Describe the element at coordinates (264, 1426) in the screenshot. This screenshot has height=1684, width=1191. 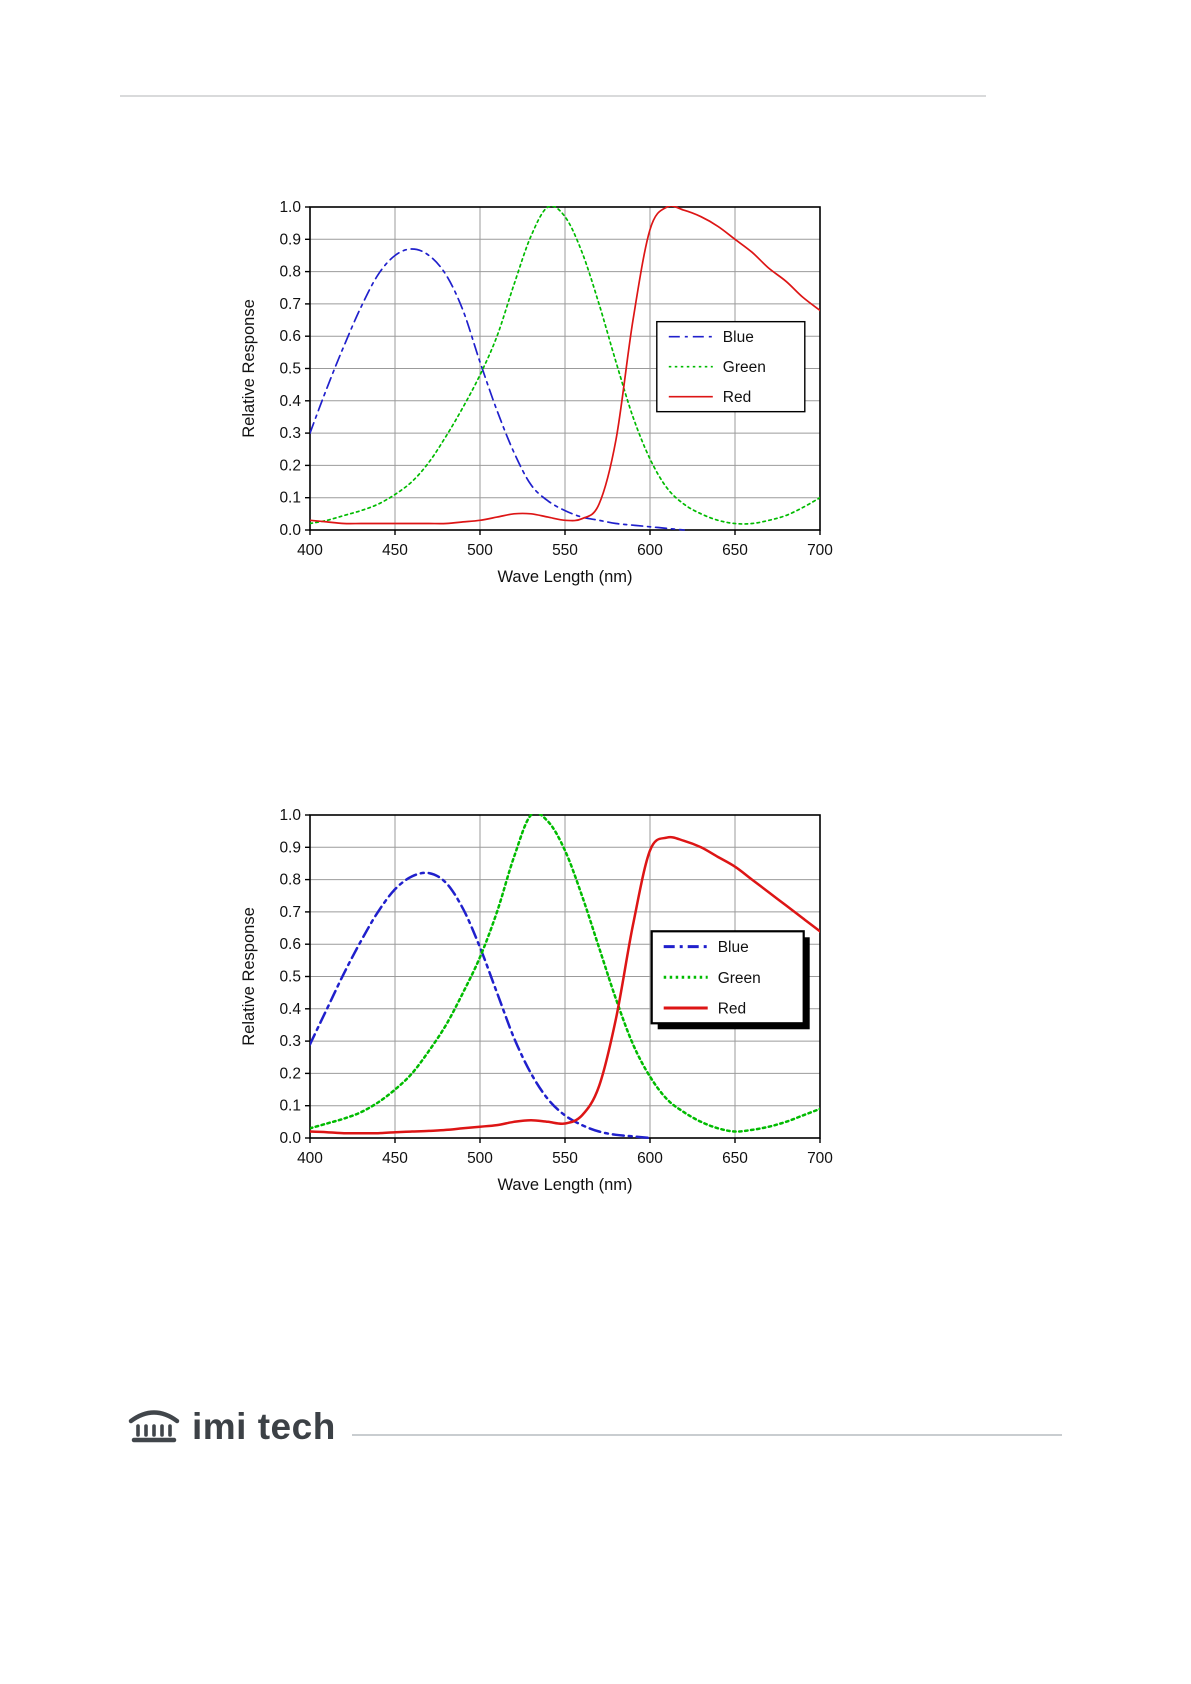
I see `logo-text: imi tech` at that location.